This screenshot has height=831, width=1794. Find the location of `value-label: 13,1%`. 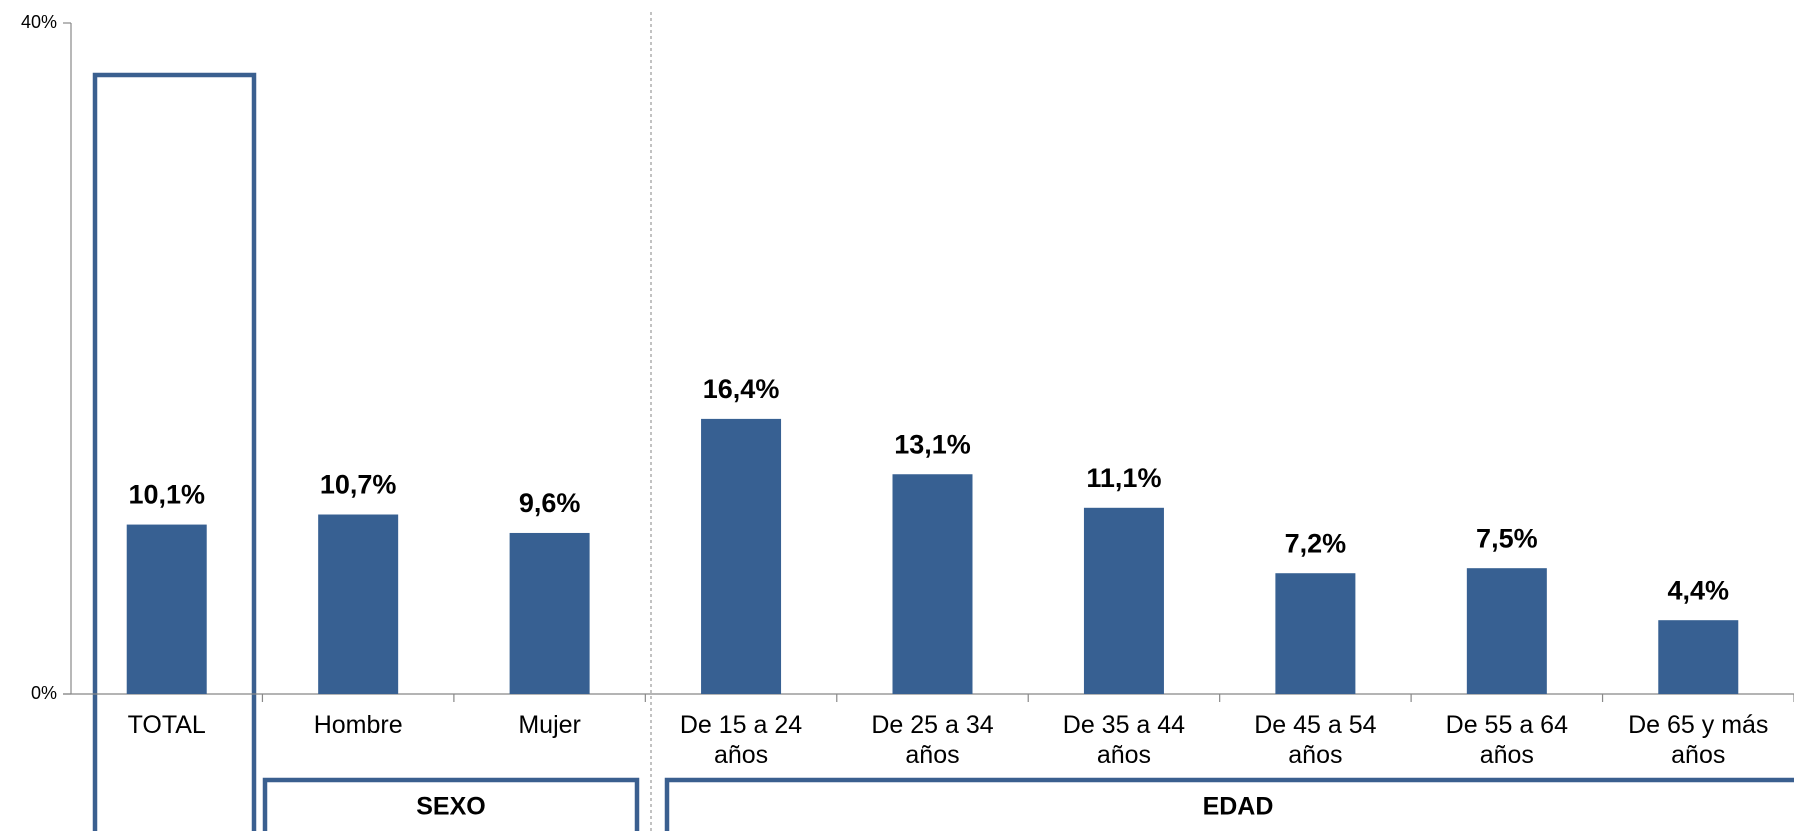

value-label: 13,1% is located at coordinates (932, 444).